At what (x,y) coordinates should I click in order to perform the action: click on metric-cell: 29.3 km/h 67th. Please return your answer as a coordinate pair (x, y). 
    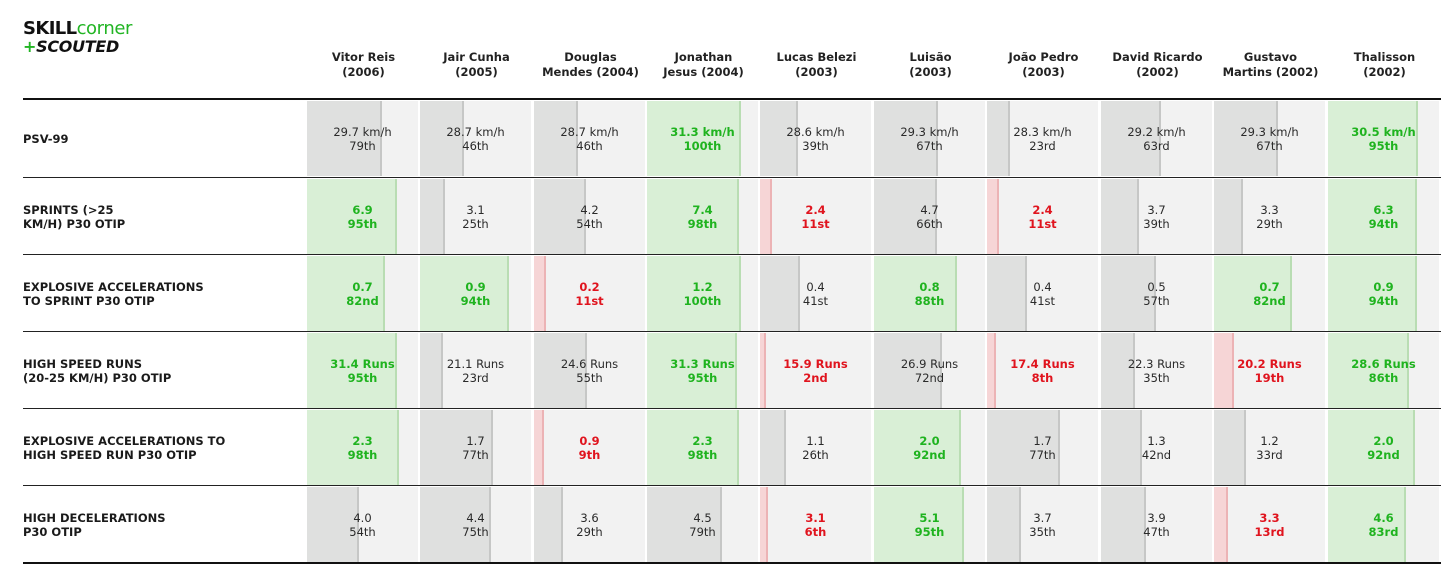
    Looking at the image, I should click on (1269, 138).